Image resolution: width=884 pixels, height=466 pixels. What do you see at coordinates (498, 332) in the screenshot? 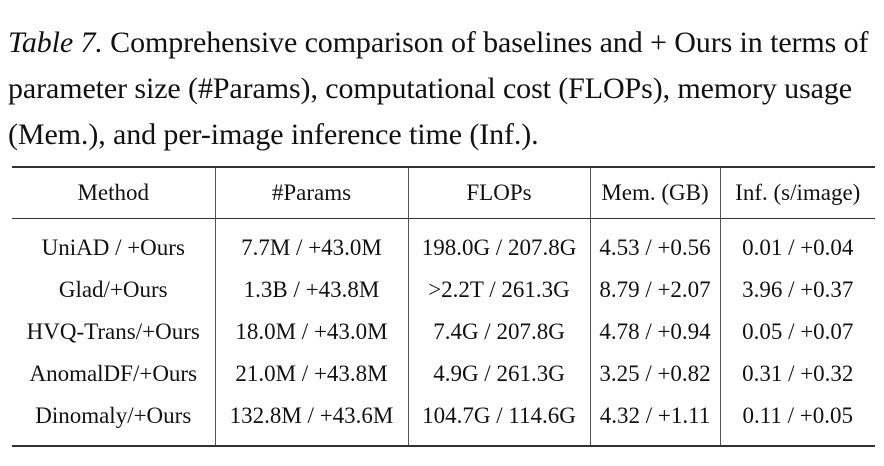
I see `cell-flops: 7.4G / 207.8G` at bounding box center [498, 332].